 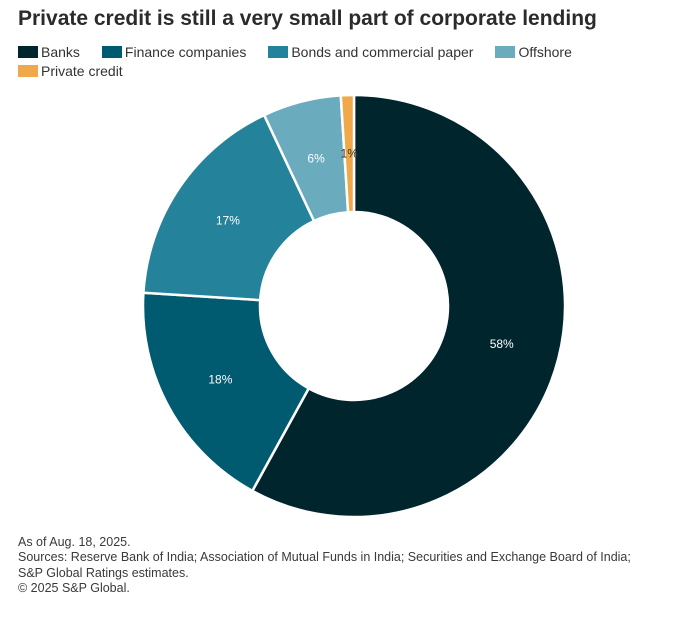 What do you see at coordinates (185, 52) in the screenshot?
I see `legend-label-finance-companies: Finance companies` at bounding box center [185, 52].